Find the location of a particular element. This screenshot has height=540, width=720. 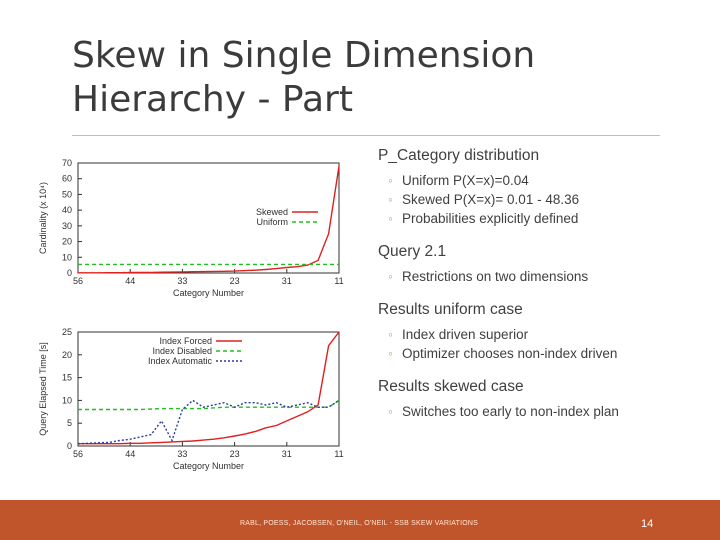

legend-label: Index Automatic is located at coordinates (180, 361).